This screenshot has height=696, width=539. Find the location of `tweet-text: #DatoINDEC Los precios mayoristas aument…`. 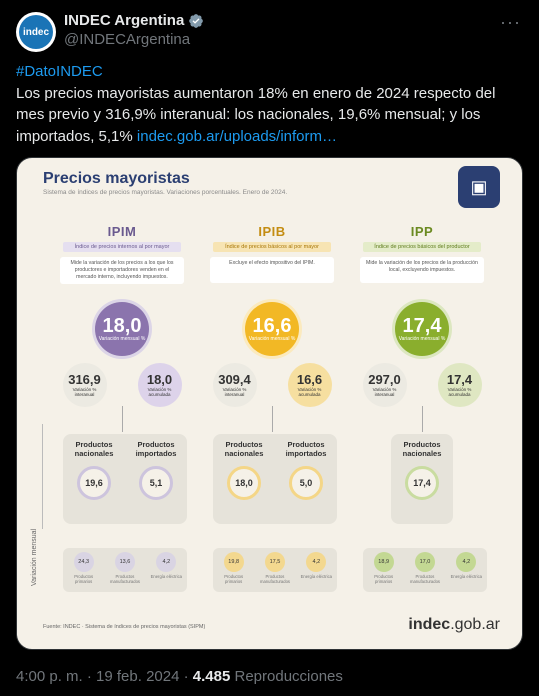

tweet-text: #DatoINDEC Los precios mayoristas aument… is located at coordinates (268, 104).